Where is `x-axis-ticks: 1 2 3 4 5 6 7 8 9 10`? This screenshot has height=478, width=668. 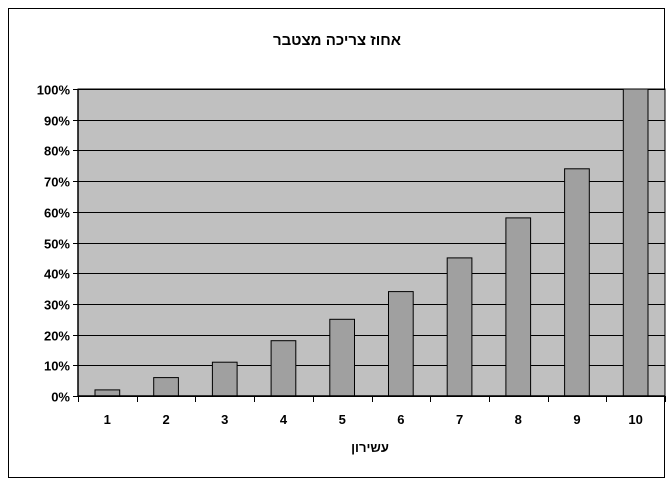 x-axis-ticks: 1 2 3 4 5 6 7 8 9 10 is located at coordinates (372, 411).